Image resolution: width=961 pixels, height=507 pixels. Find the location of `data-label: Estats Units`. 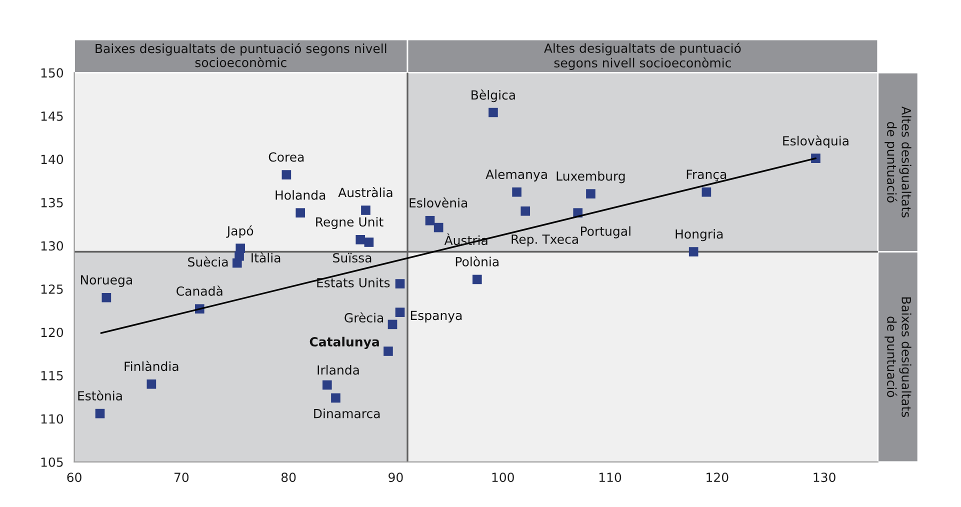

data-label: Estats Units is located at coordinates (353, 283).